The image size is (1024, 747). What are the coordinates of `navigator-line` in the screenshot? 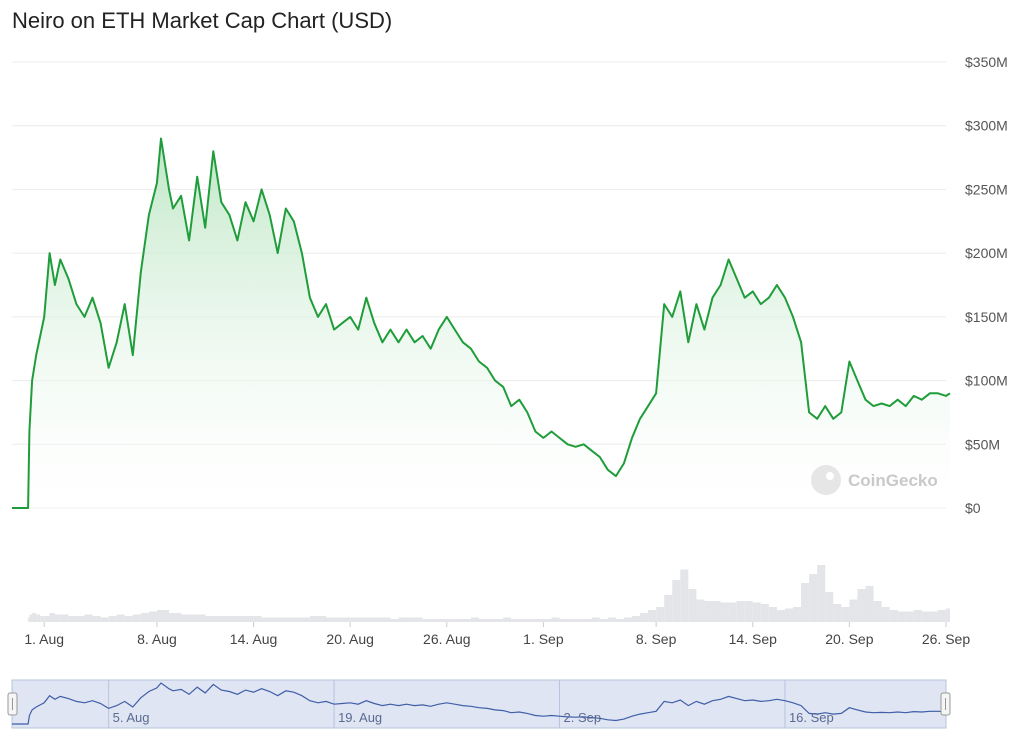 It's located at (481, 703).